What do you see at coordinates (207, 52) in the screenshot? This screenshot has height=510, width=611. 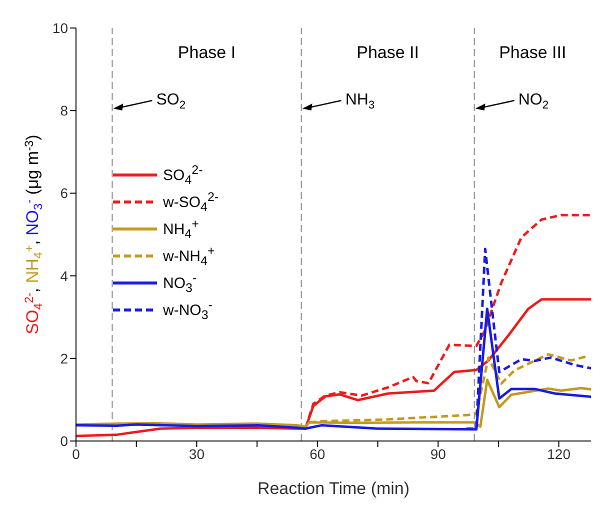 I see `annotation: Phase I` at bounding box center [207, 52].